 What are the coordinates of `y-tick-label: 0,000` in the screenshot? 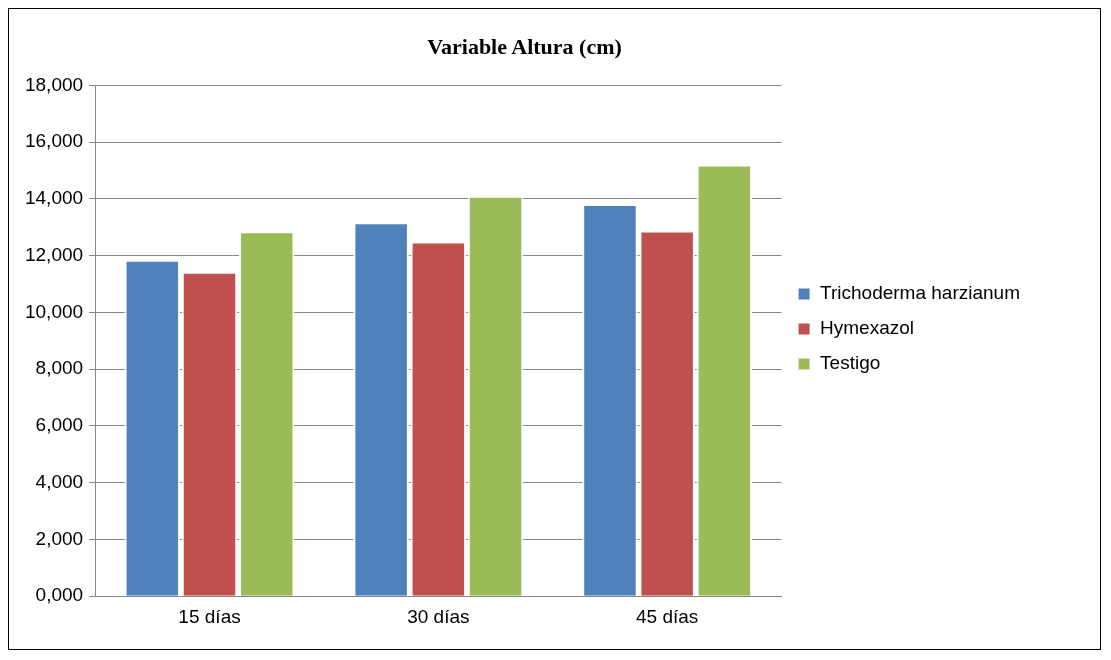 It's located at (59, 595).